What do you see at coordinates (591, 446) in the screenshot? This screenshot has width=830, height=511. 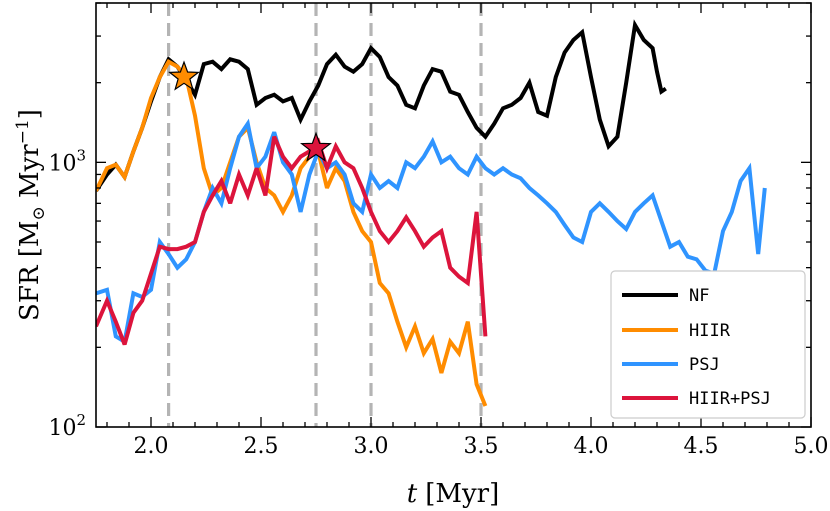 I see `x-tick-label: 4.0` at bounding box center [591, 446].